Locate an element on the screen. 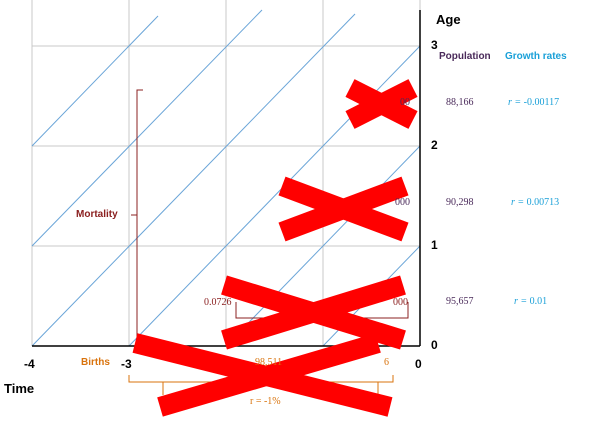 The height and width of the screenshot is (428, 608). population-row1: 88,166 is located at coordinates (460, 102).